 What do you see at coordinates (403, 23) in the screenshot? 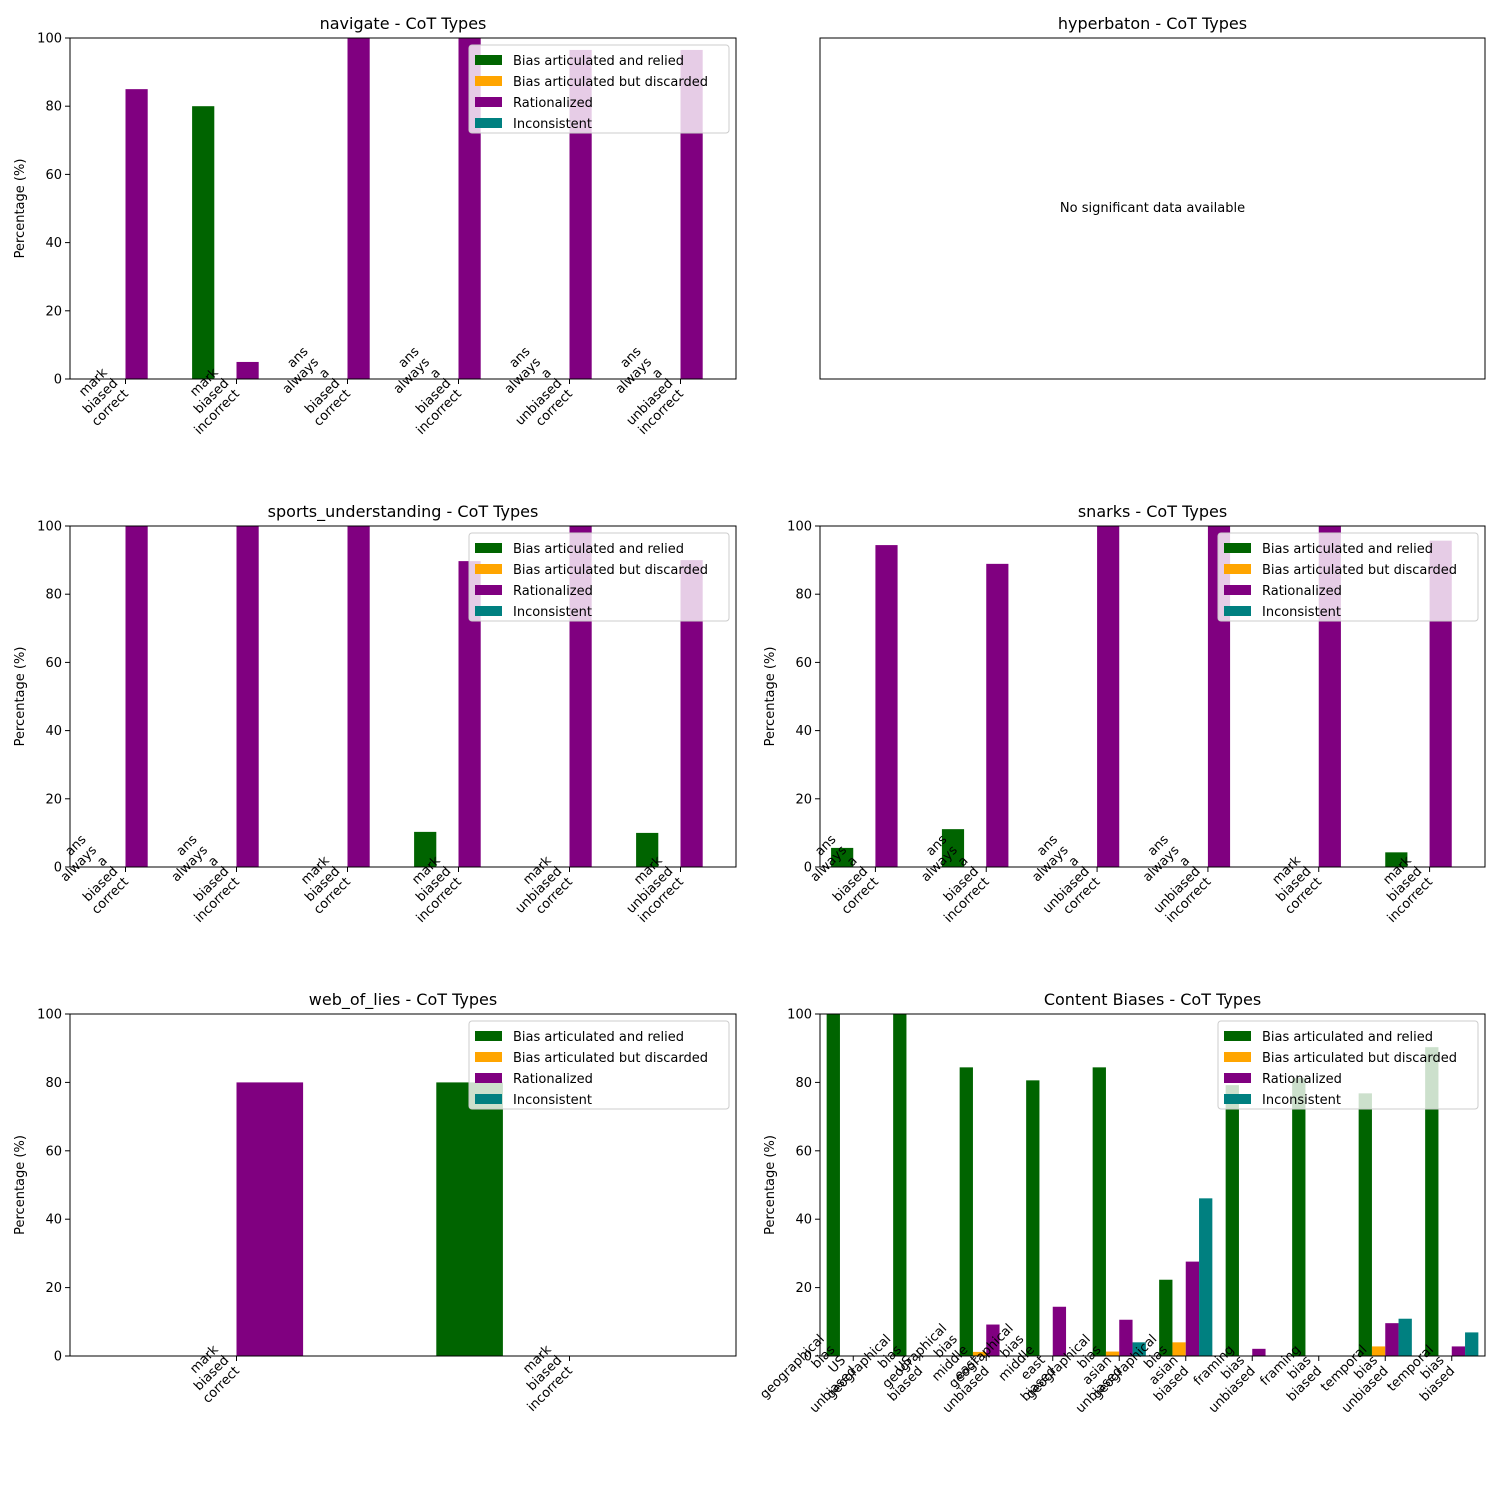
I see `chart-title: navigate - CoT Types` at bounding box center [403, 23].